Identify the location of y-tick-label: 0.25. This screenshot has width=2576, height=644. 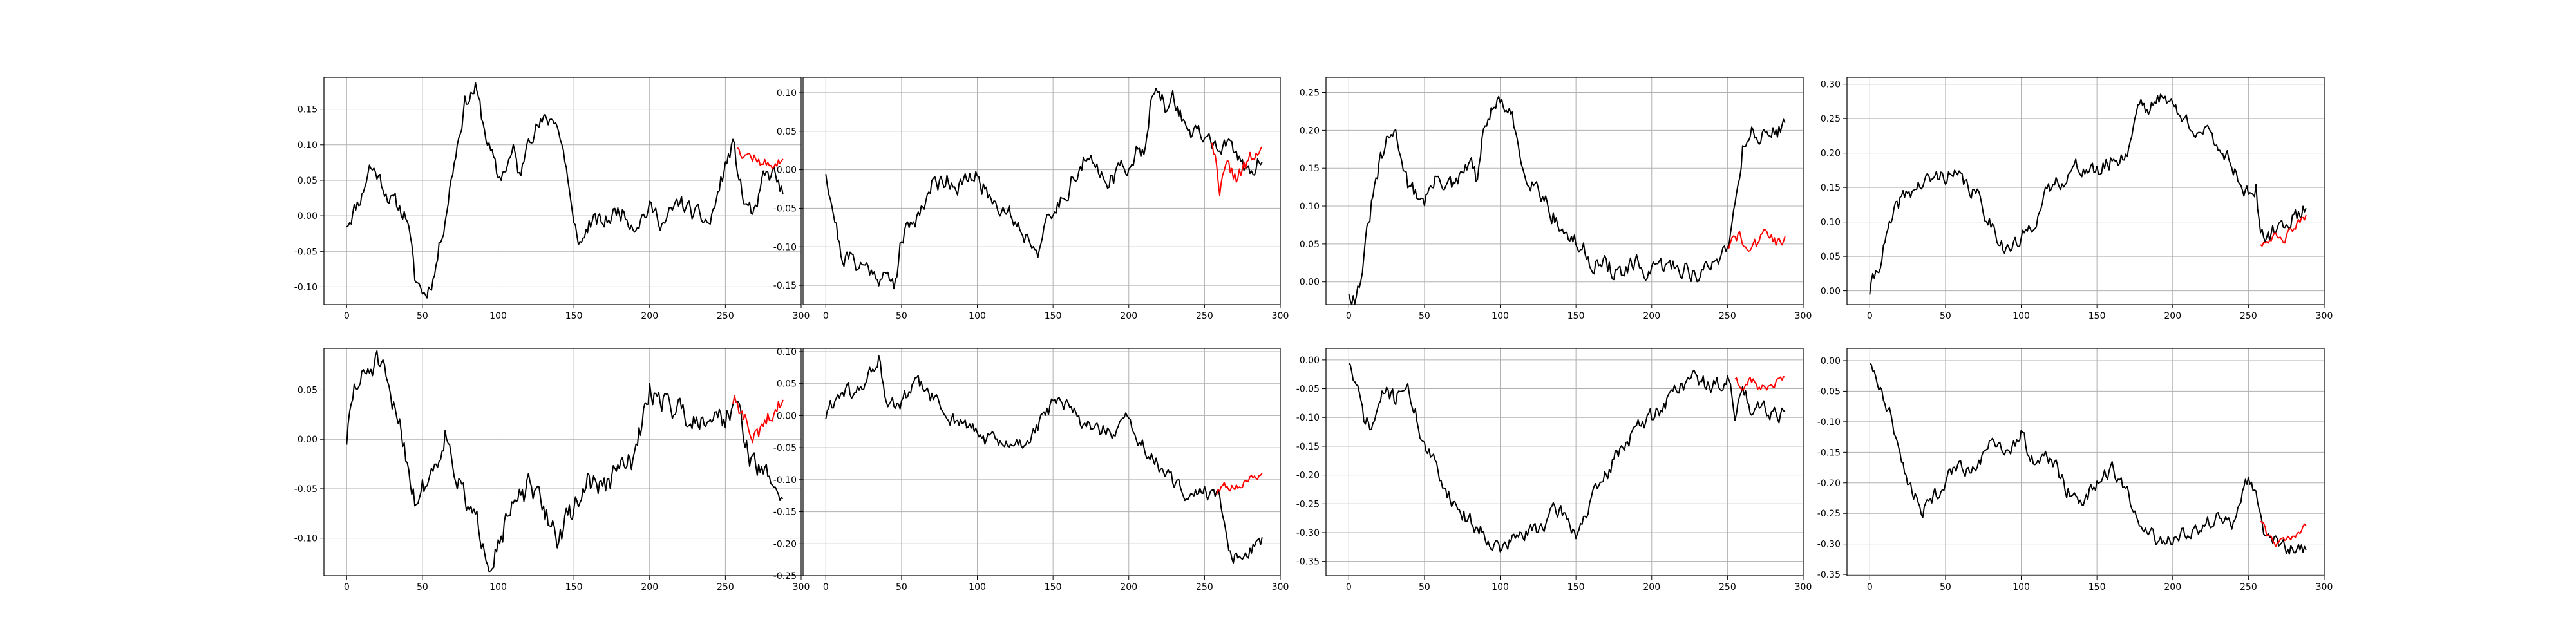
(1831, 119).